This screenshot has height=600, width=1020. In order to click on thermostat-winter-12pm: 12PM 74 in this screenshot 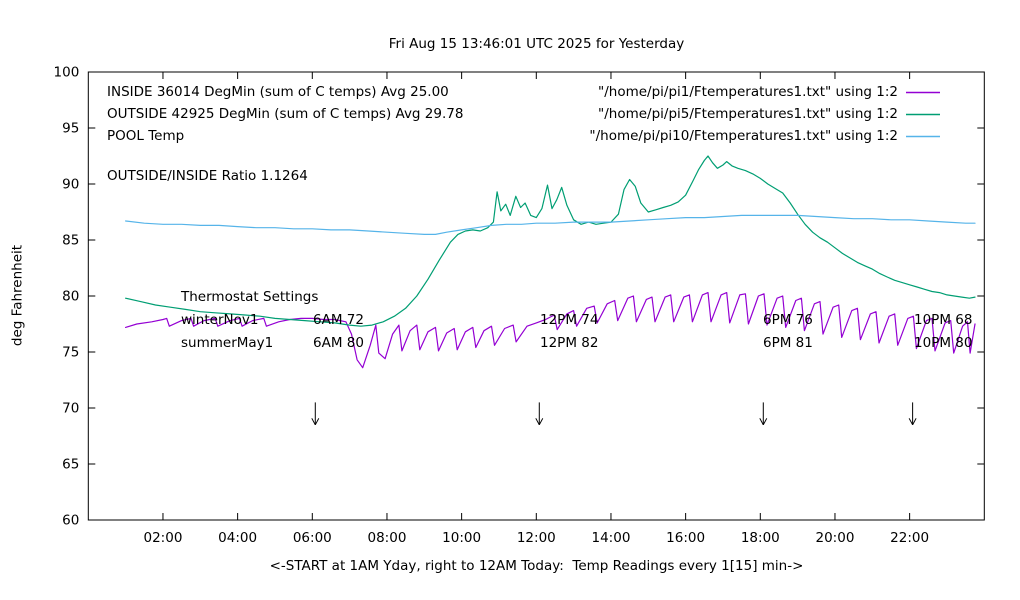, I will do `click(569, 320)`.